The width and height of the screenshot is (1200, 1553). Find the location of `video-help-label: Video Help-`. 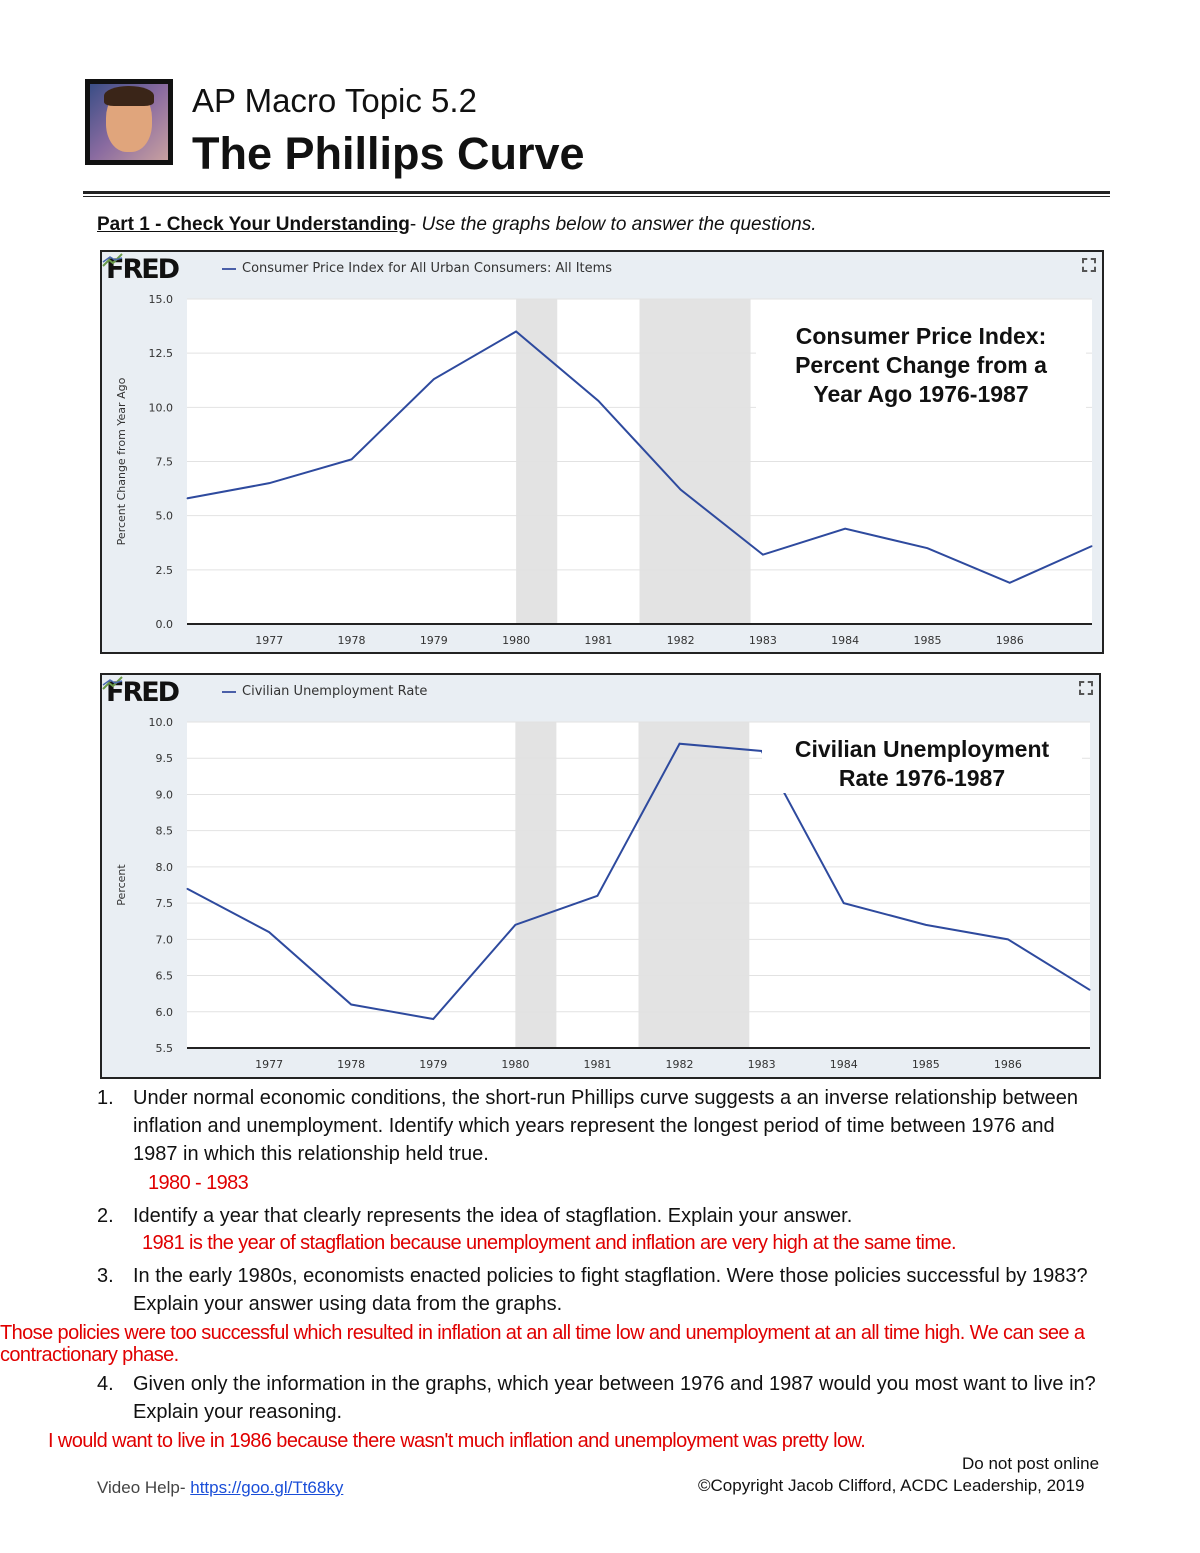

video-help-label: Video Help- is located at coordinates (144, 1487).